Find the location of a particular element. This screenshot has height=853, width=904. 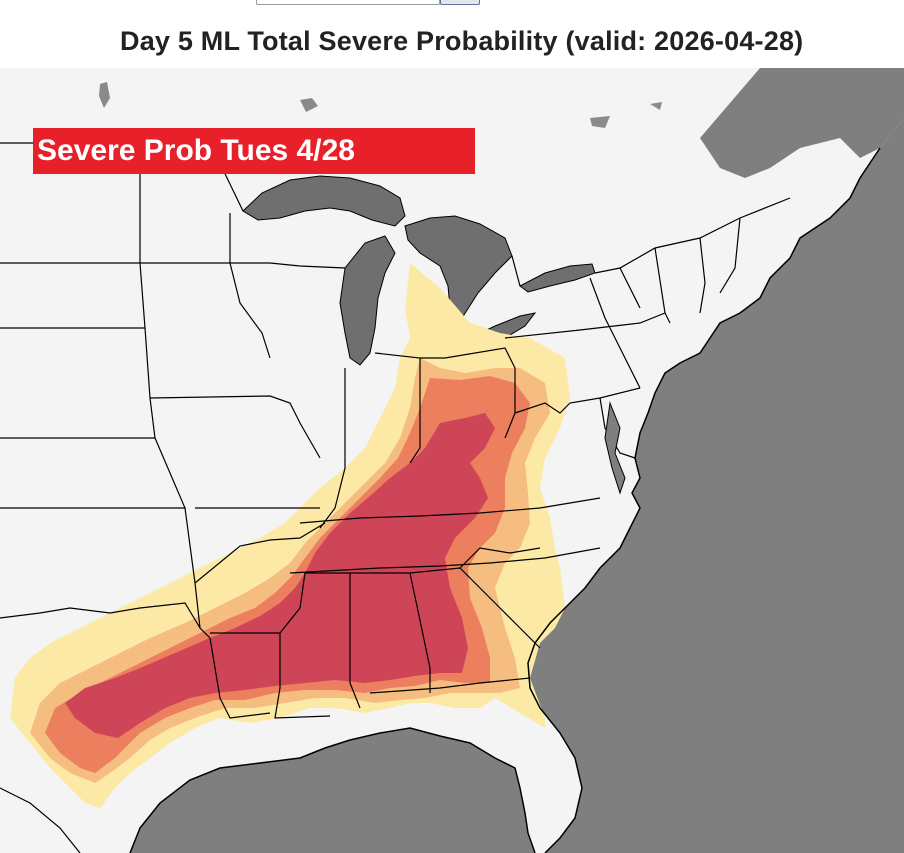

lake-michigan is located at coordinates (367, 300).